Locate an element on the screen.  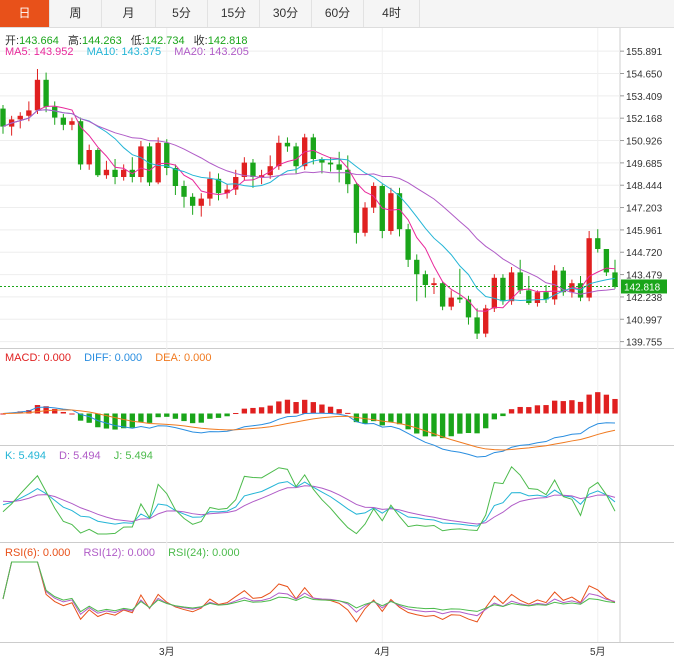
price-tick-label: 140.997 is located at coordinates (644, 320).